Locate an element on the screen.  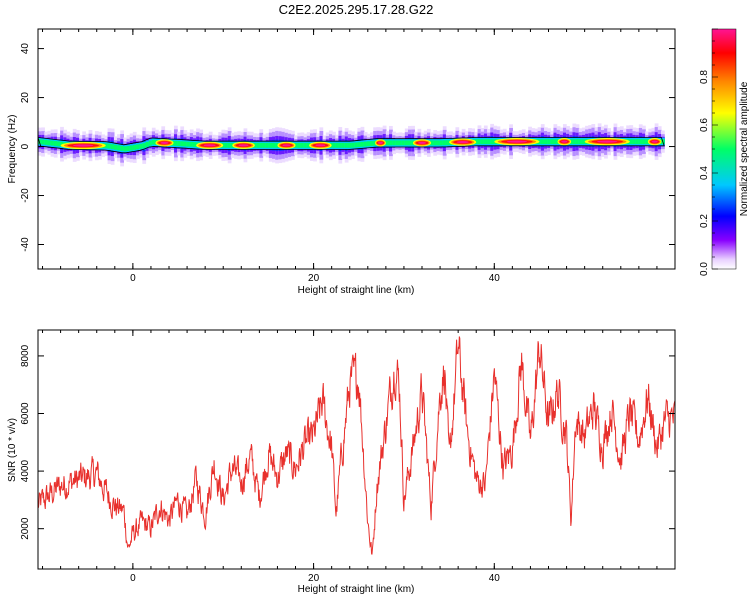
x-tick-label: 40 is located at coordinates (495, 578).